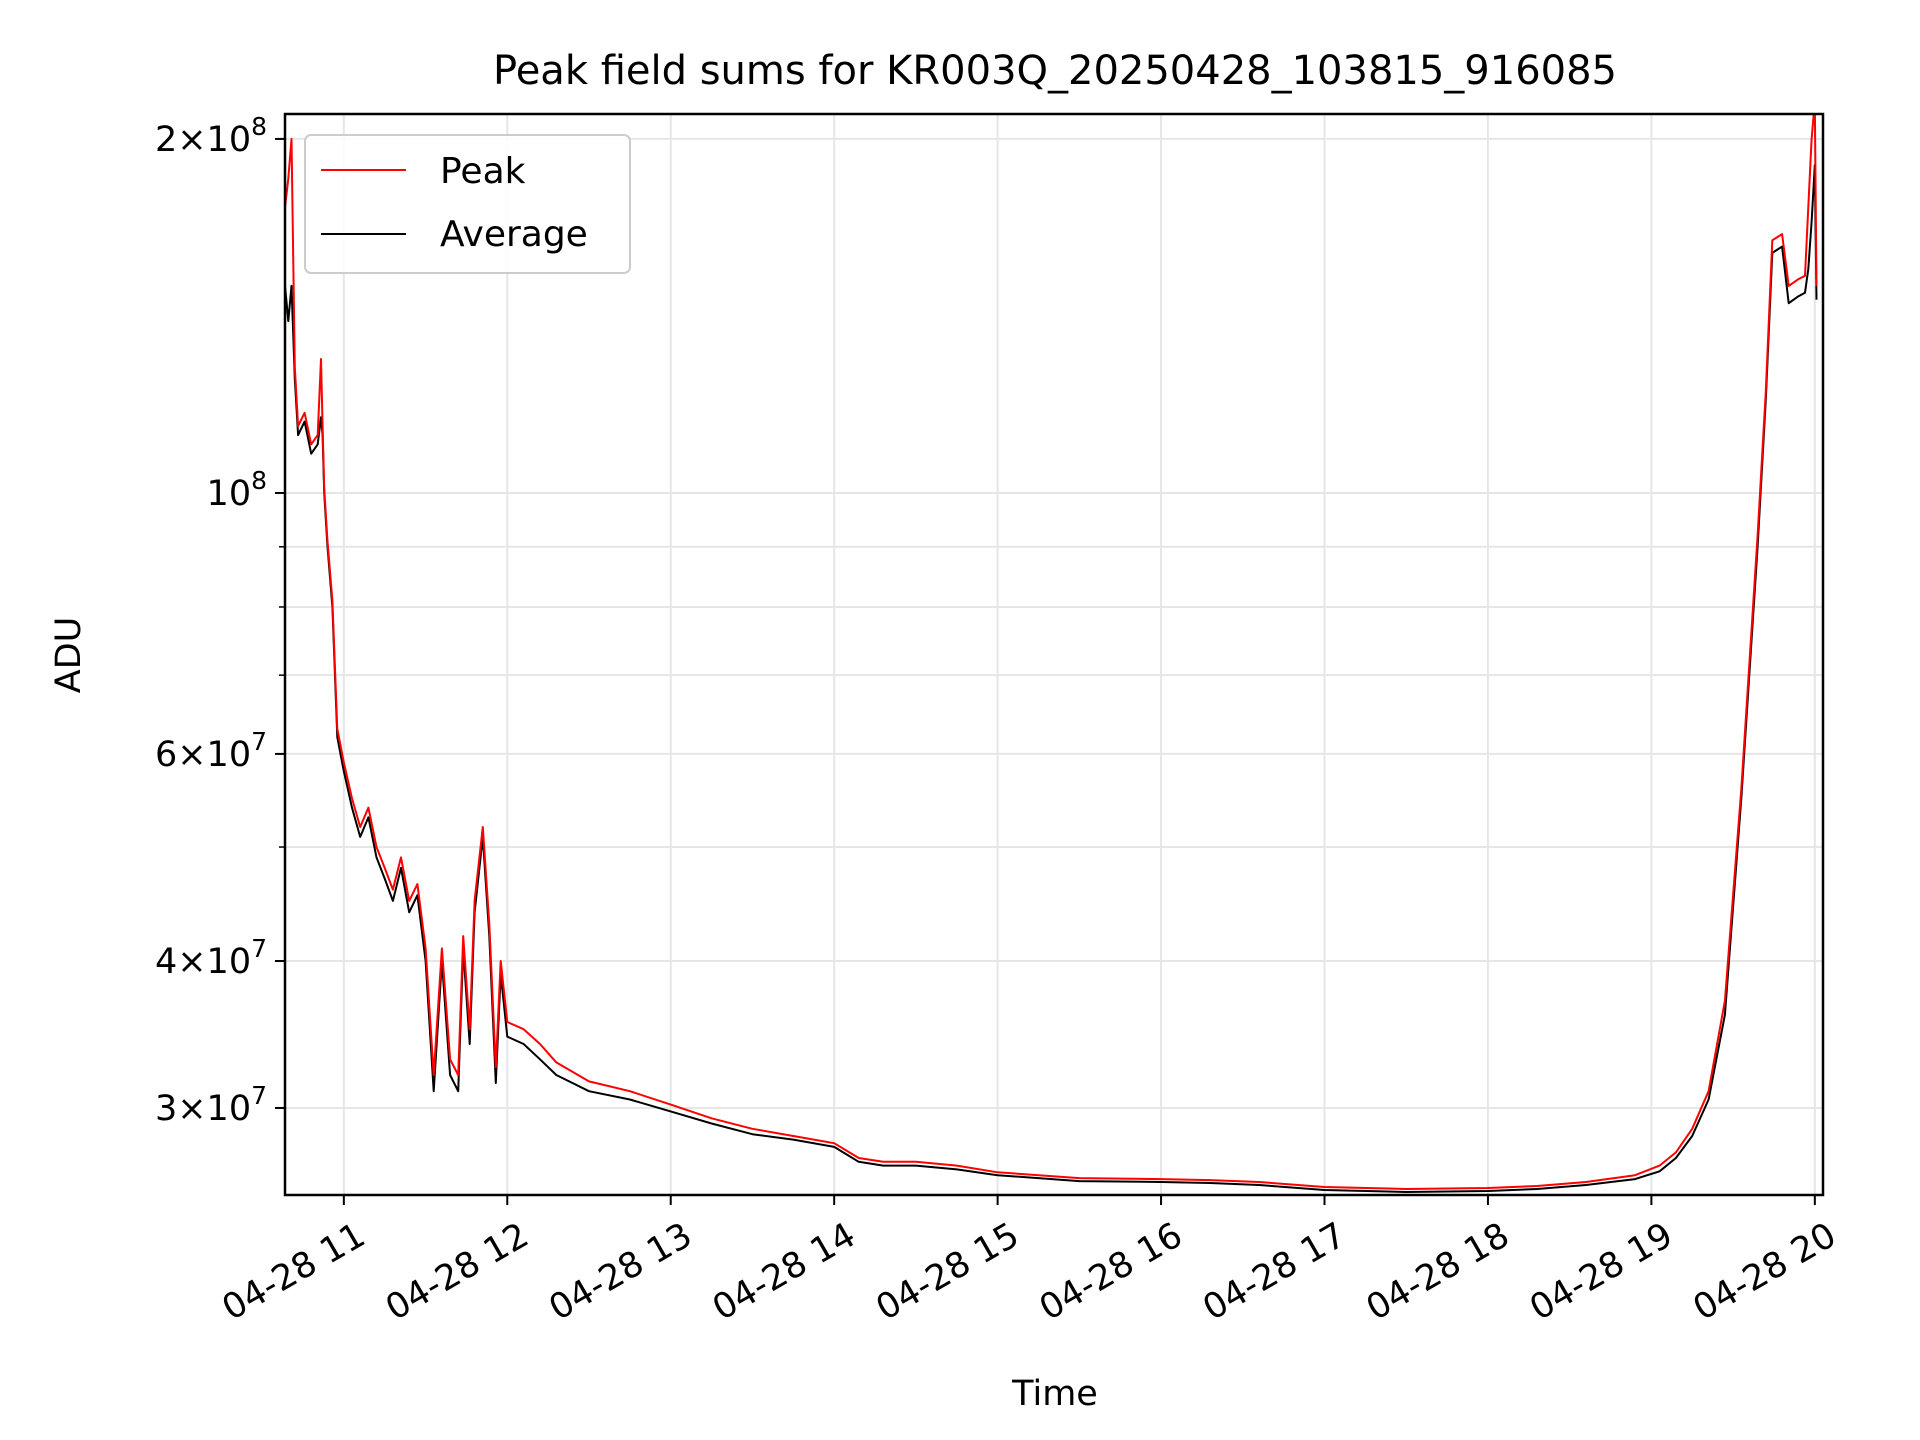 The height and width of the screenshot is (1440, 1920). I want to click on legend-label-average: Average, so click(514, 234).